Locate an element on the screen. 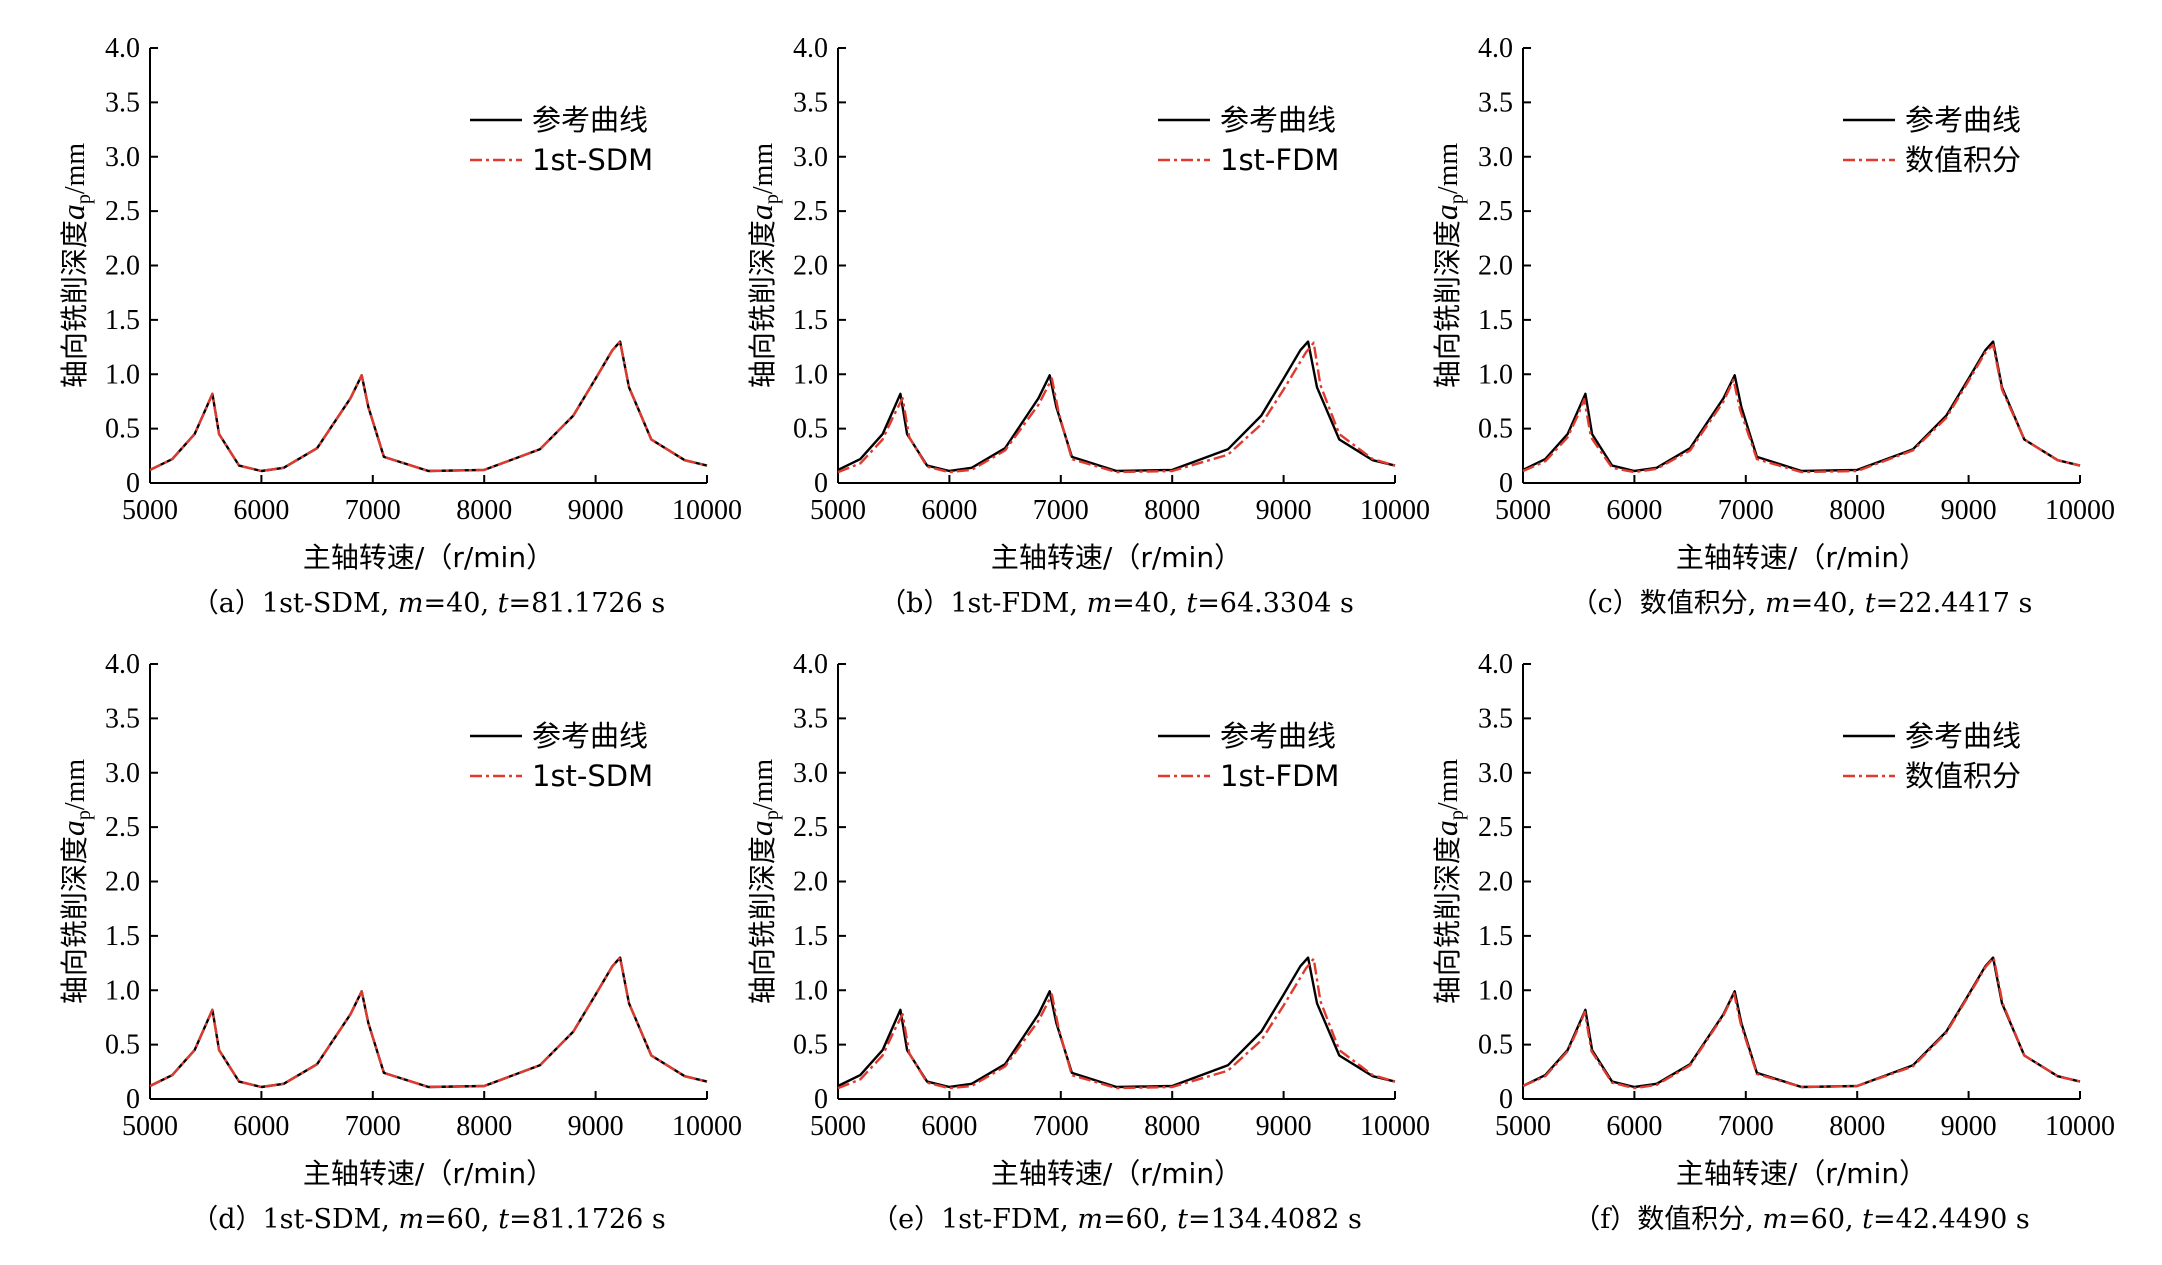  panel-caption: （f）数值积分, m=60, t=42.4490 s is located at coordinates (1801, 1219).